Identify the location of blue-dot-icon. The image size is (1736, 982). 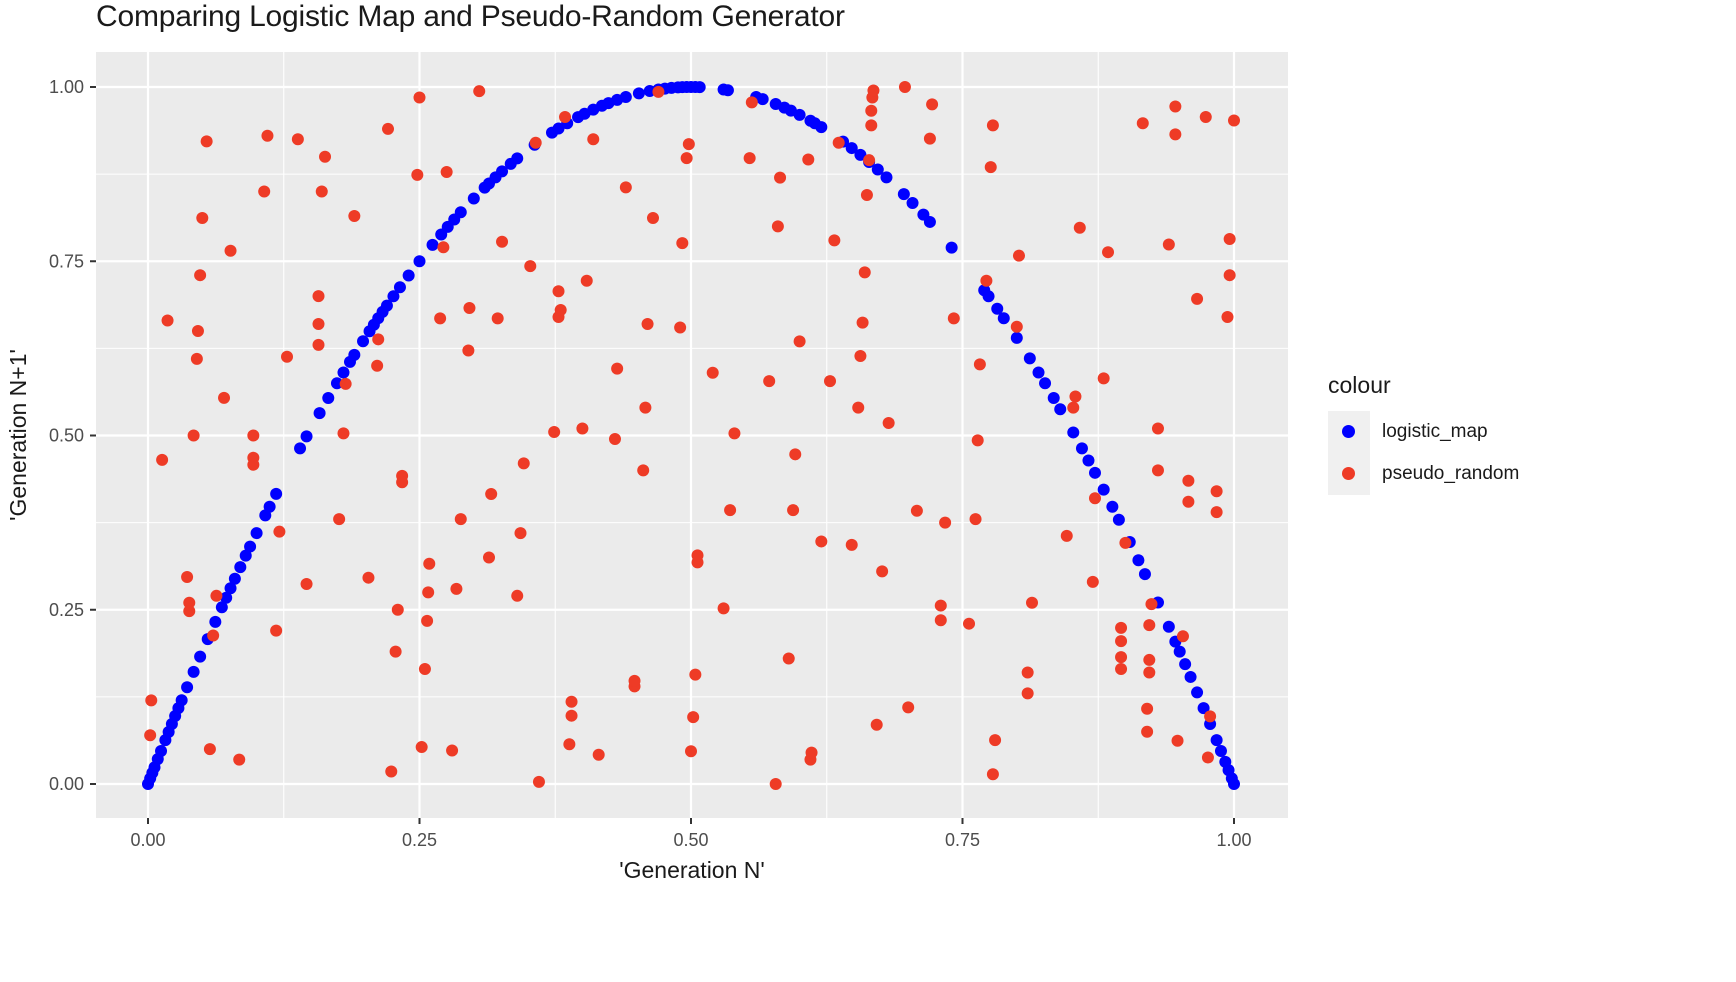
(1348, 431).